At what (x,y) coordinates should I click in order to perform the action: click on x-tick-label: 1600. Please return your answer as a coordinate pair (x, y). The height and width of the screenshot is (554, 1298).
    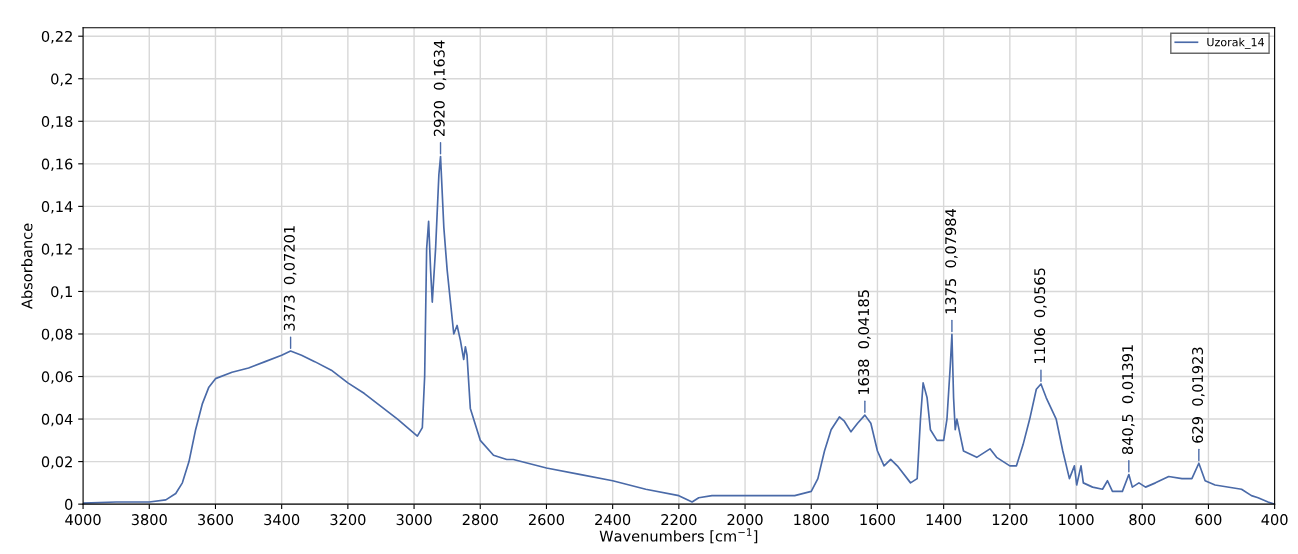
    Looking at the image, I should click on (878, 520).